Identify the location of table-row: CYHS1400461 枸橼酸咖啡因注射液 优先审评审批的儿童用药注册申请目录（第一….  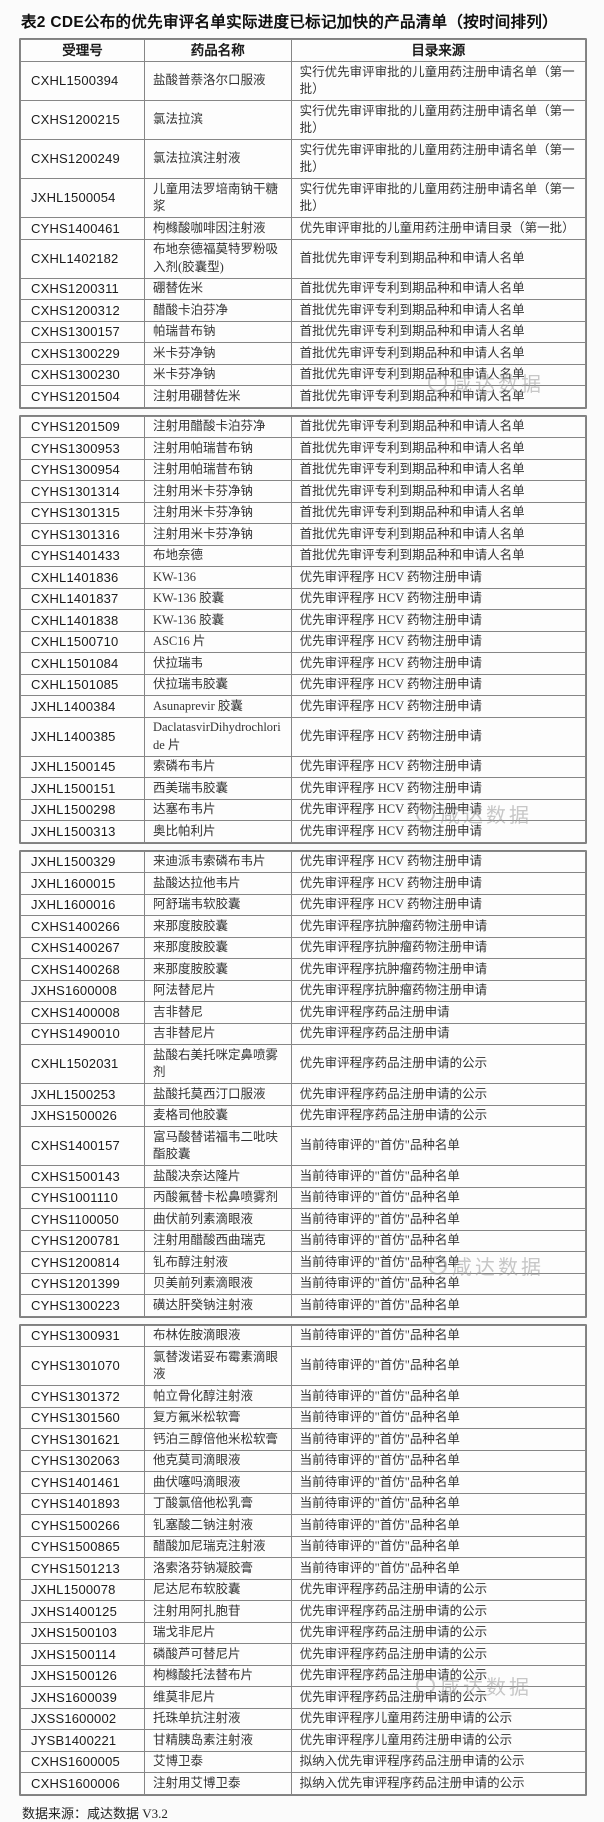
(303, 228).